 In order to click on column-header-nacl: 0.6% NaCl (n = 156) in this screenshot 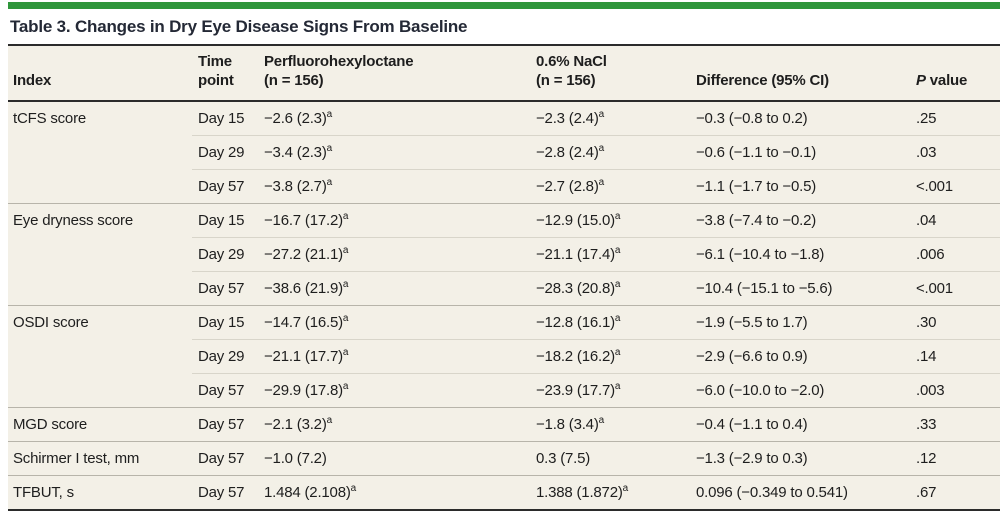, I will do `click(610, 74)`.